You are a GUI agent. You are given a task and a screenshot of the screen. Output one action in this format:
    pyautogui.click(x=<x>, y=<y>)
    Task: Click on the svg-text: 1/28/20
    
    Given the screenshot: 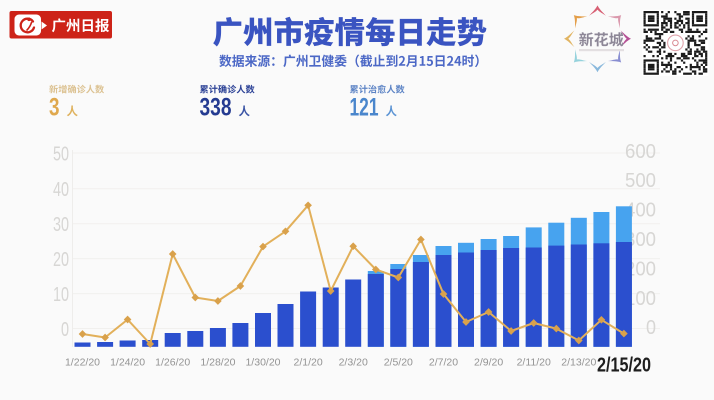 What is the action you would take?
    pyautogui.click(x=217, y=363)
    